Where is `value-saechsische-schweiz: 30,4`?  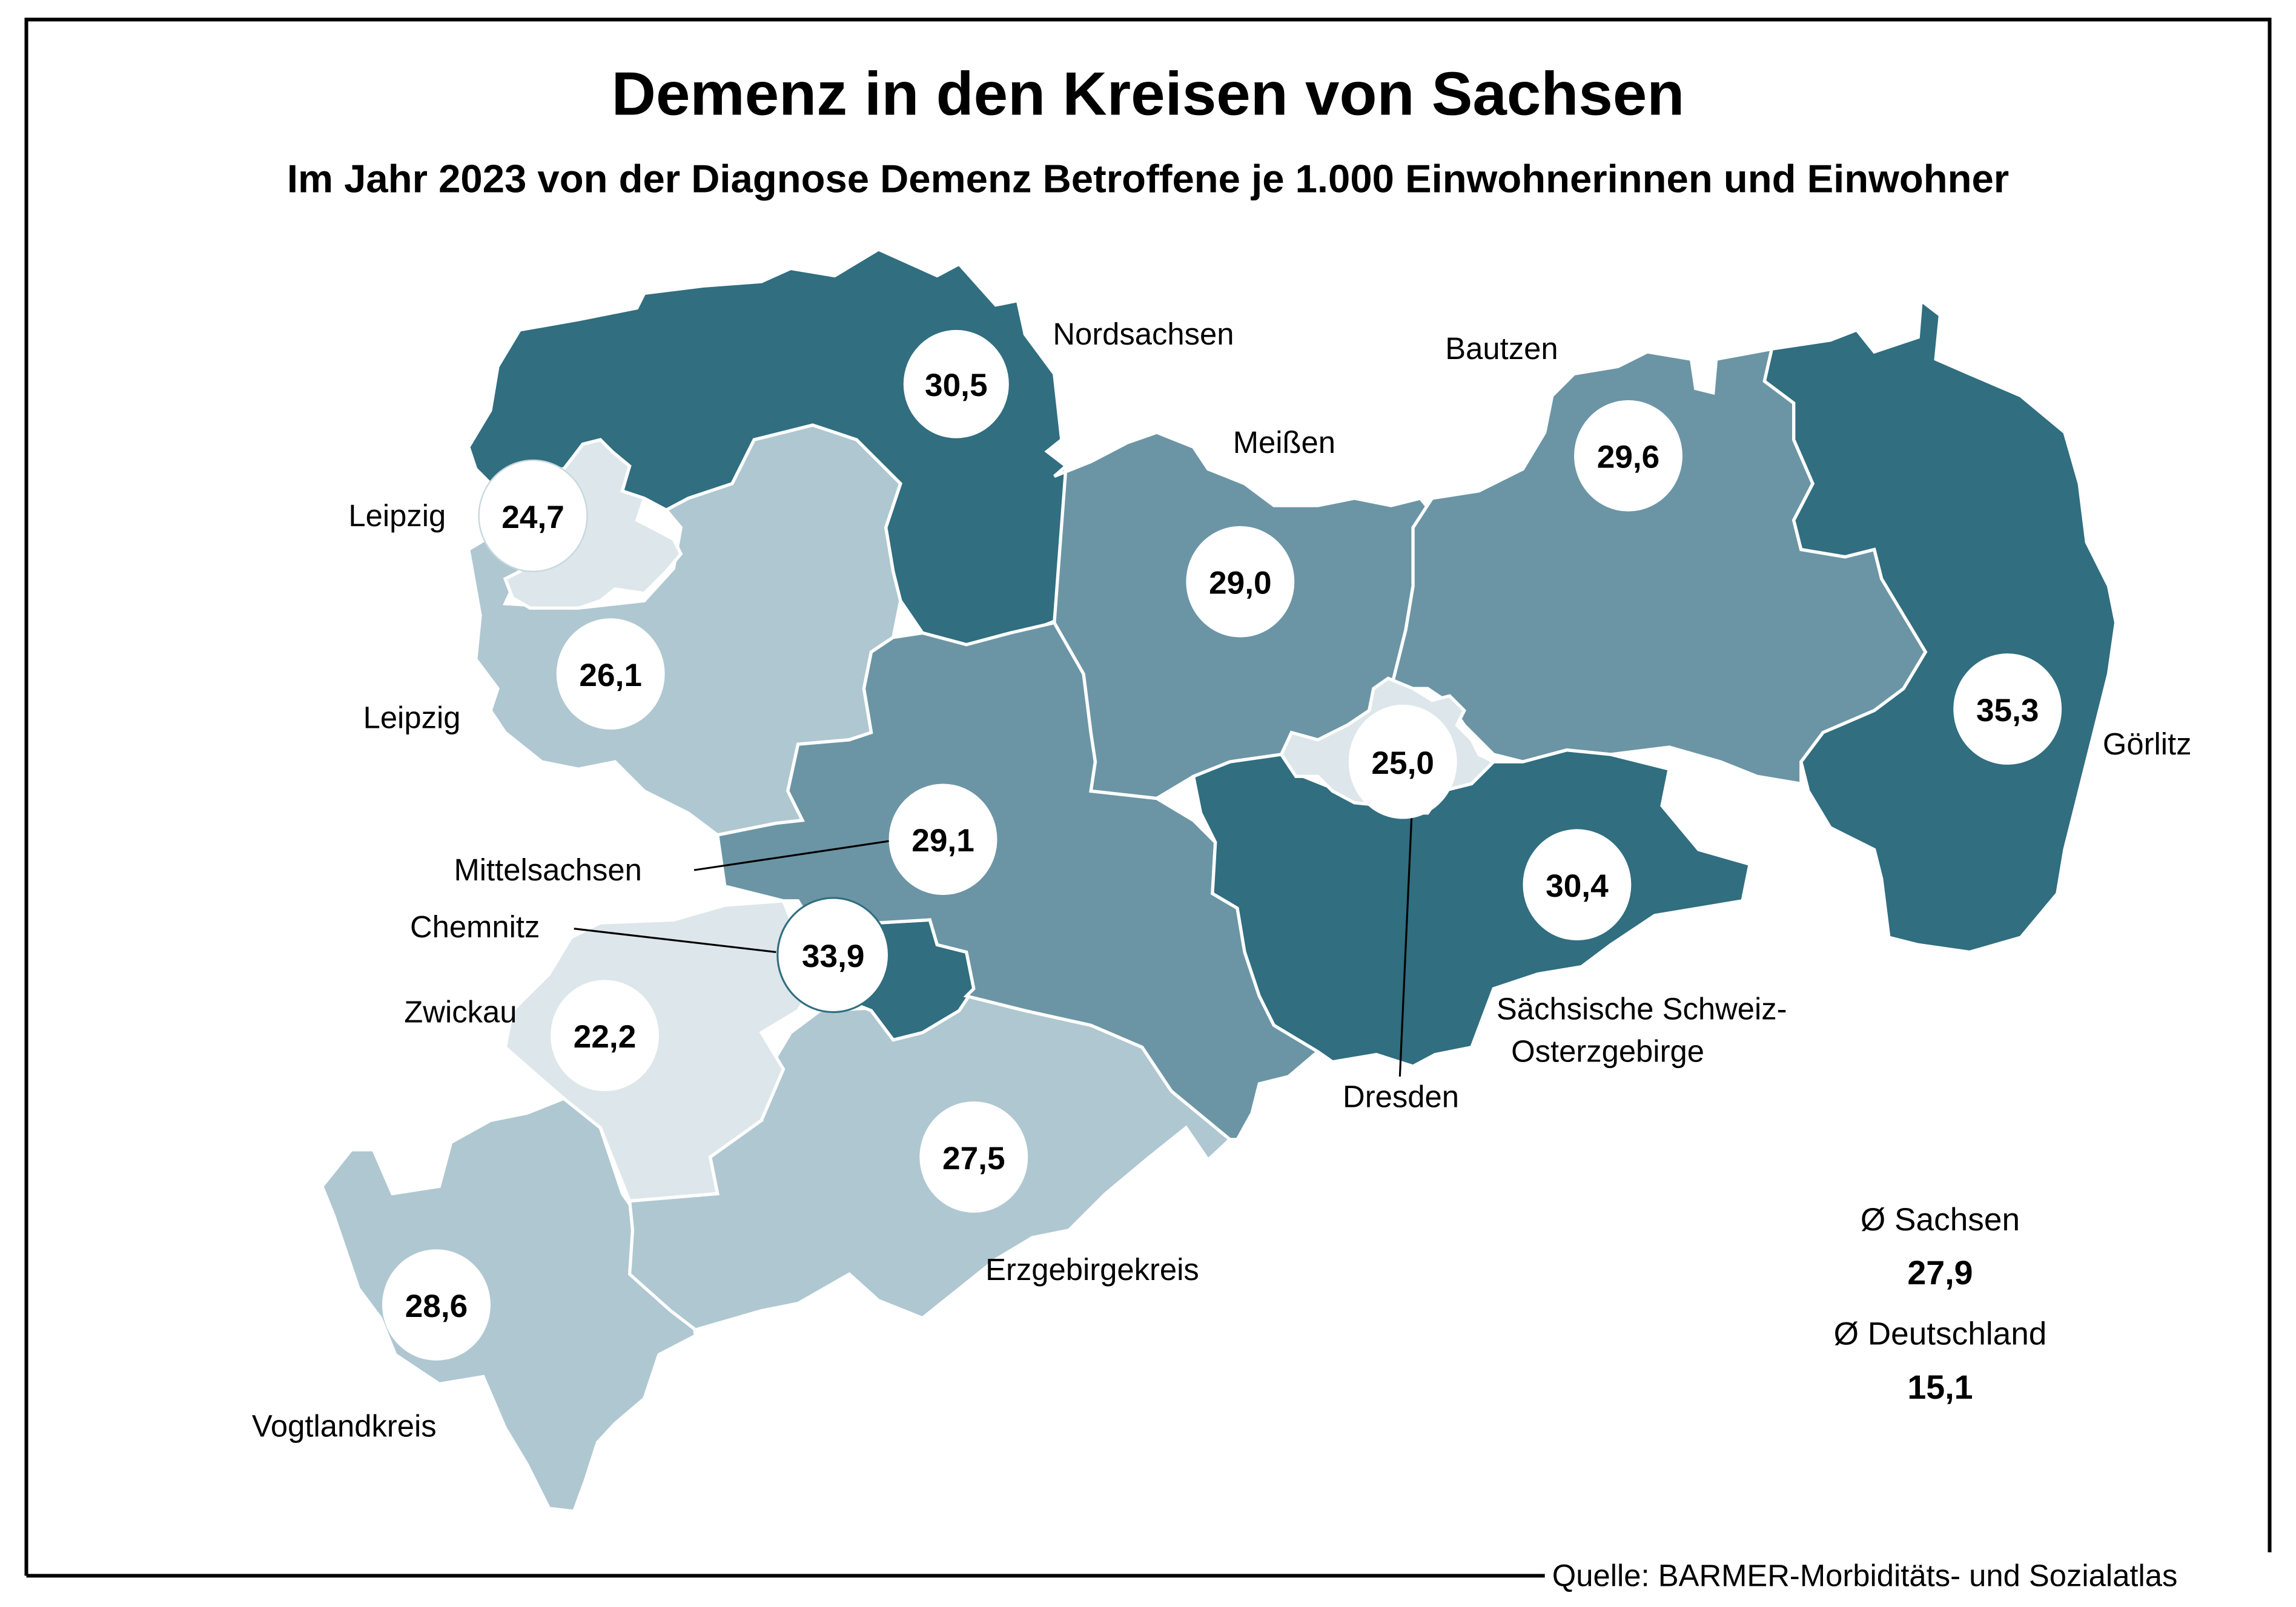
value-saechsische-schweiz: 30,4 is located at coordinates (1577, 886).